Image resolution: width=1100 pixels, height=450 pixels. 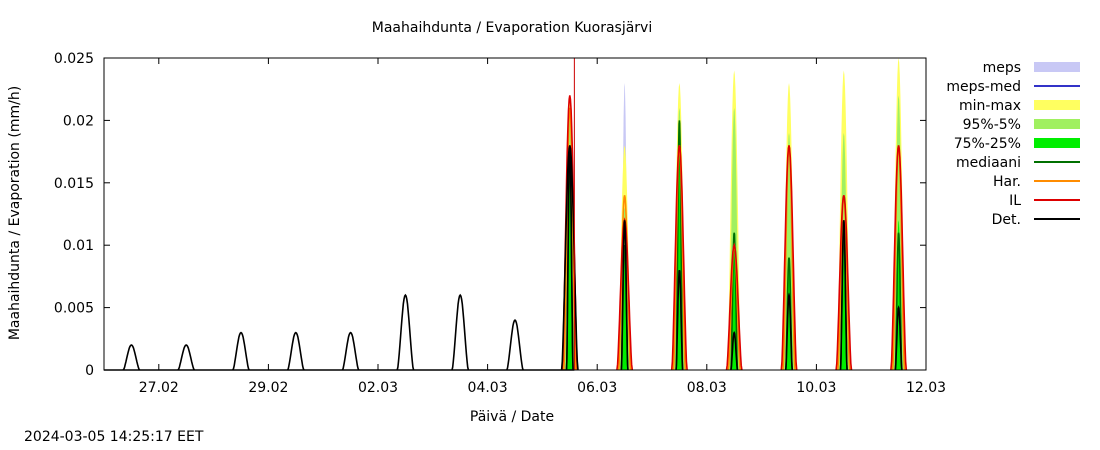 I want to click on x-tick-label: 27.02, so click(x=159, y=388).